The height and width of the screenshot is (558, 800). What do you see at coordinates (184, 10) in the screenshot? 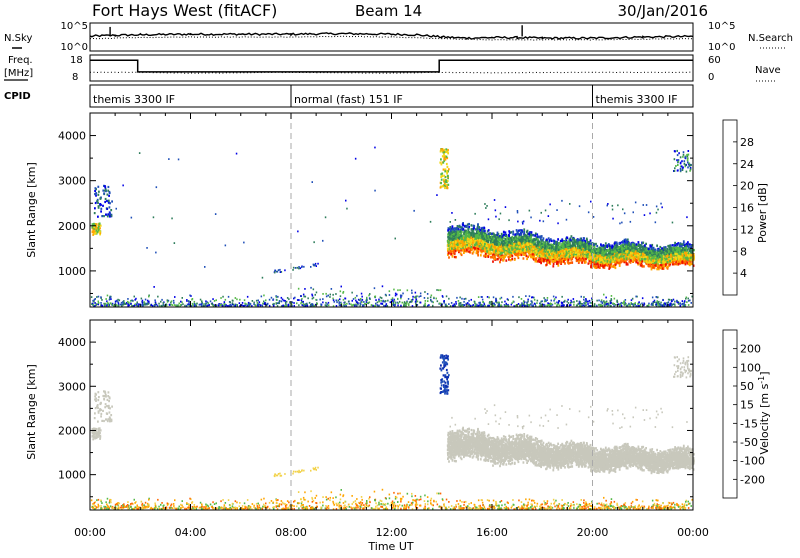
I see `station-title: Fort Hays West (fitACF)` at bounding box center [184, 10].